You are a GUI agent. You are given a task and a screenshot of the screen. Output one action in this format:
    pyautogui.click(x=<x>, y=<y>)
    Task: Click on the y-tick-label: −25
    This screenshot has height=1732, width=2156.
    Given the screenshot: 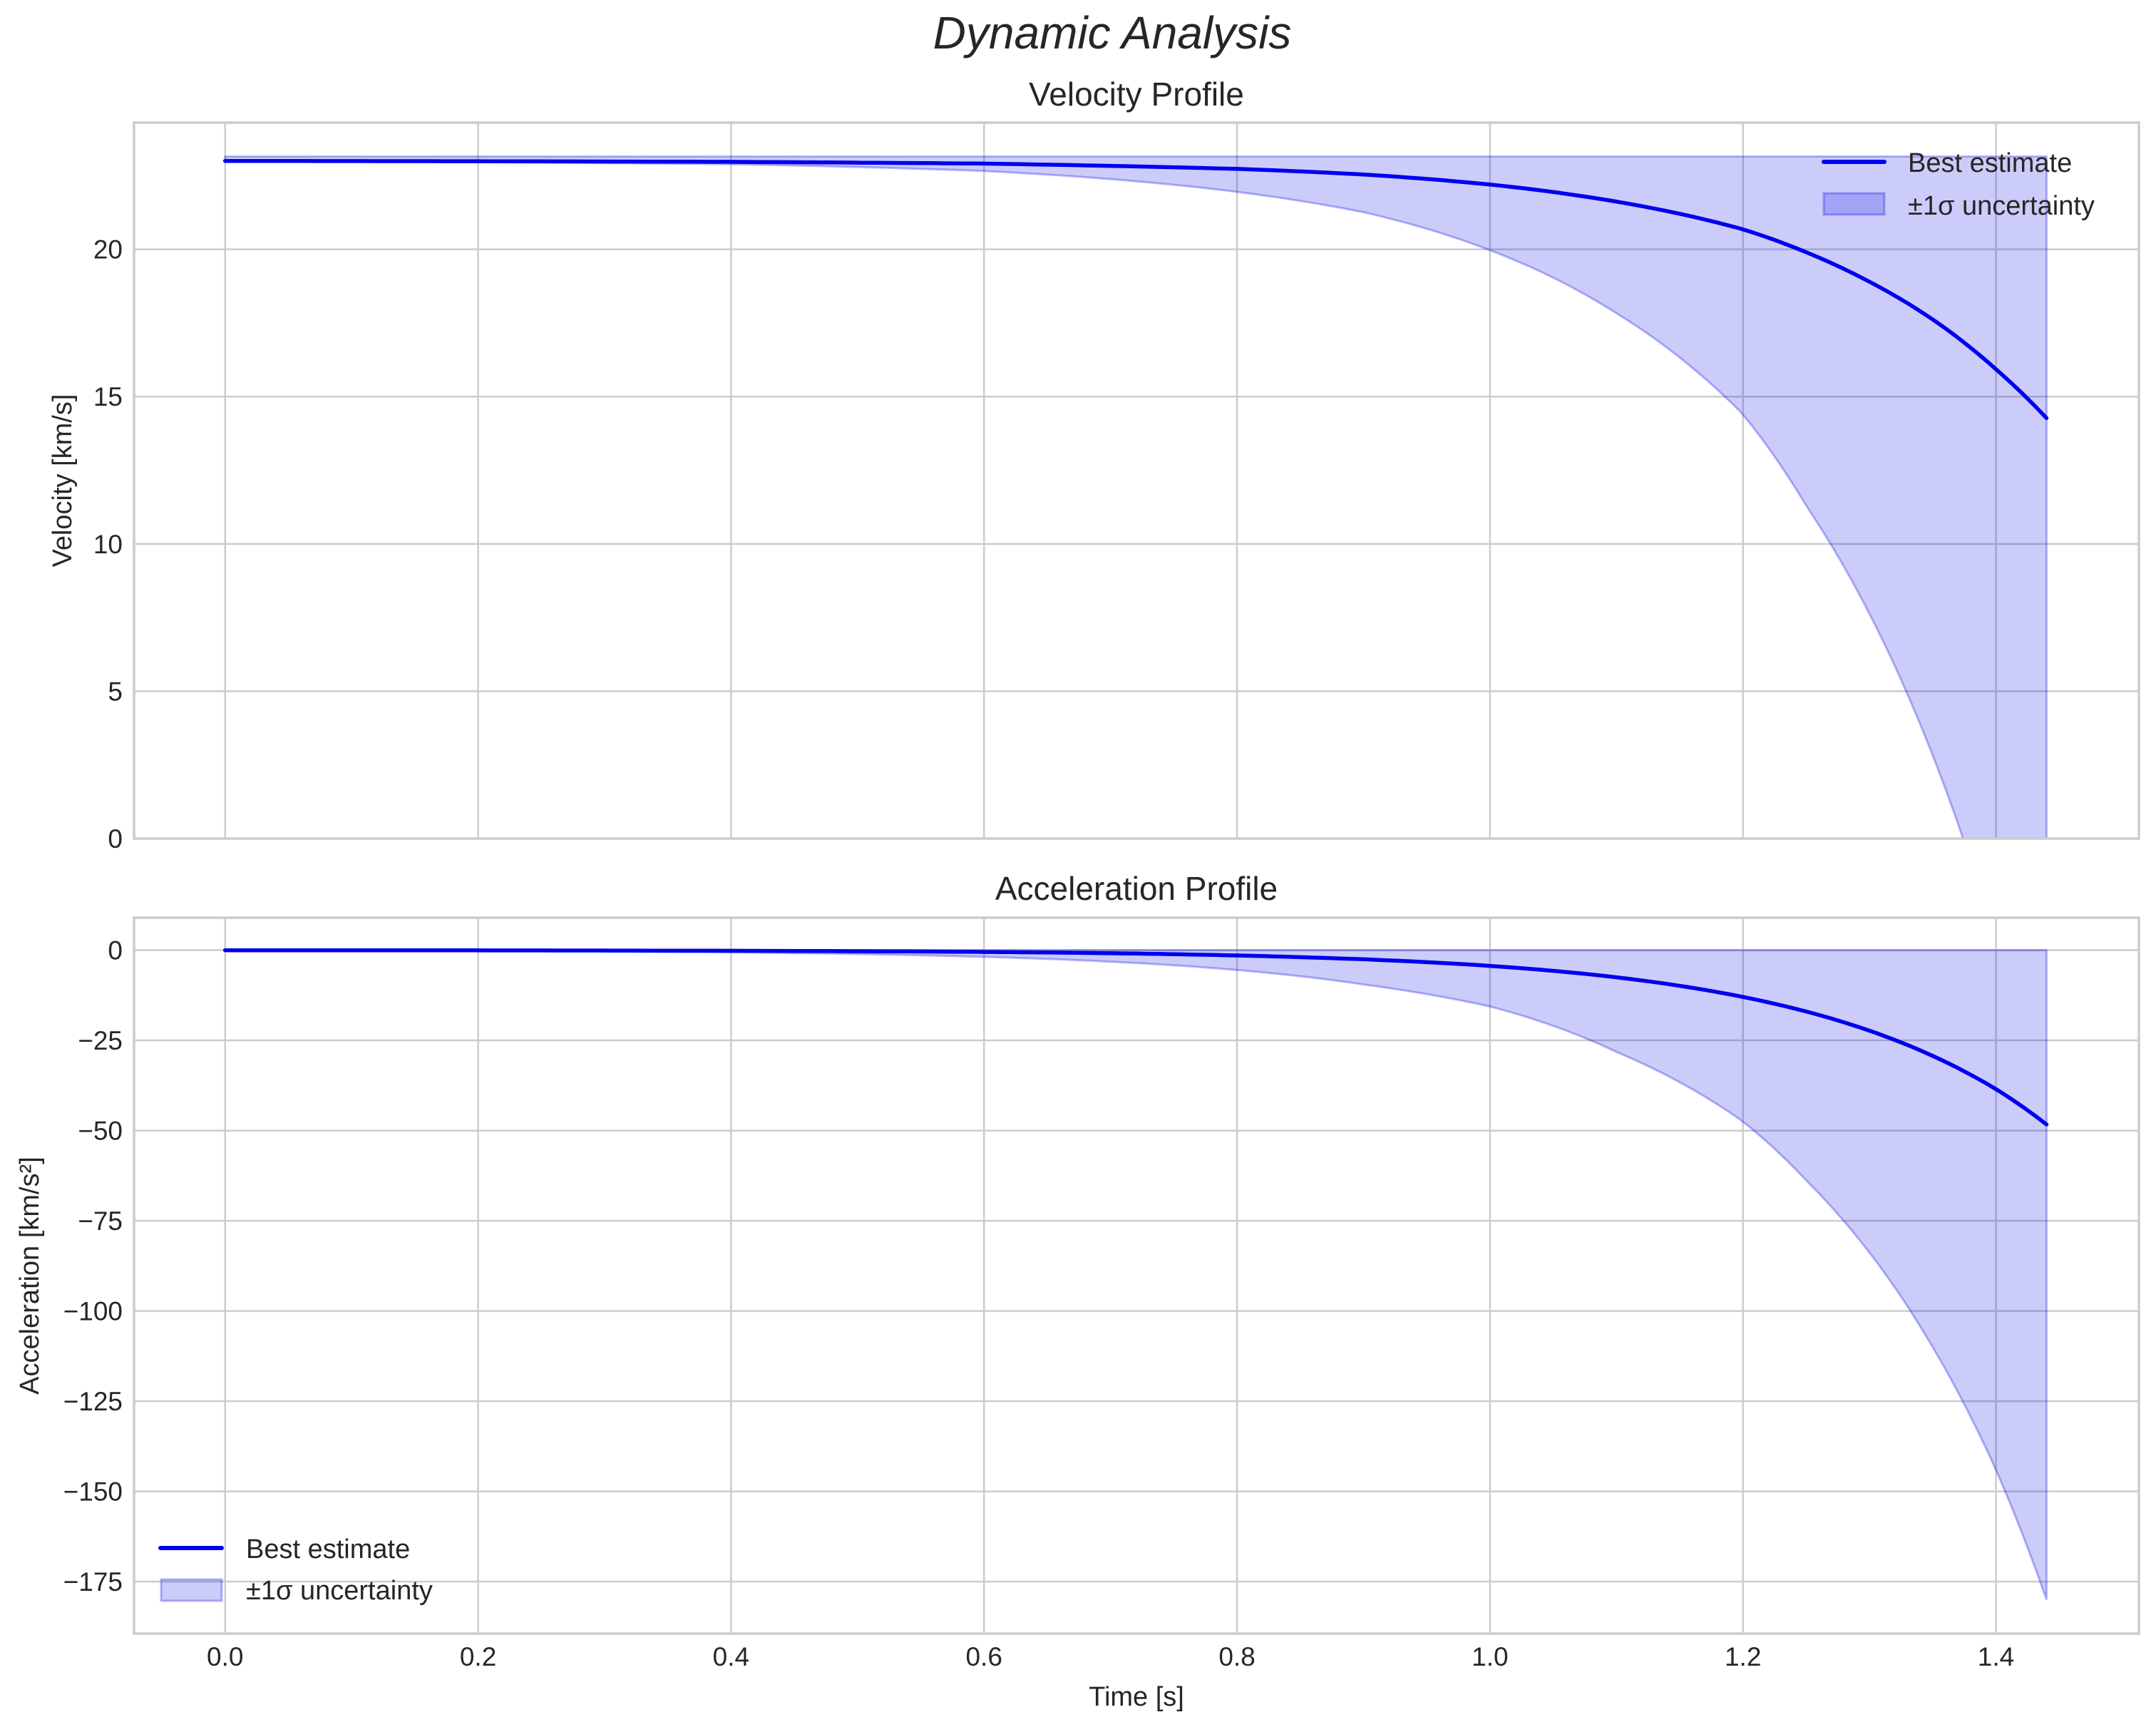 What is the action you would take?
    pyautogui.click(x=100, y=1040)
    